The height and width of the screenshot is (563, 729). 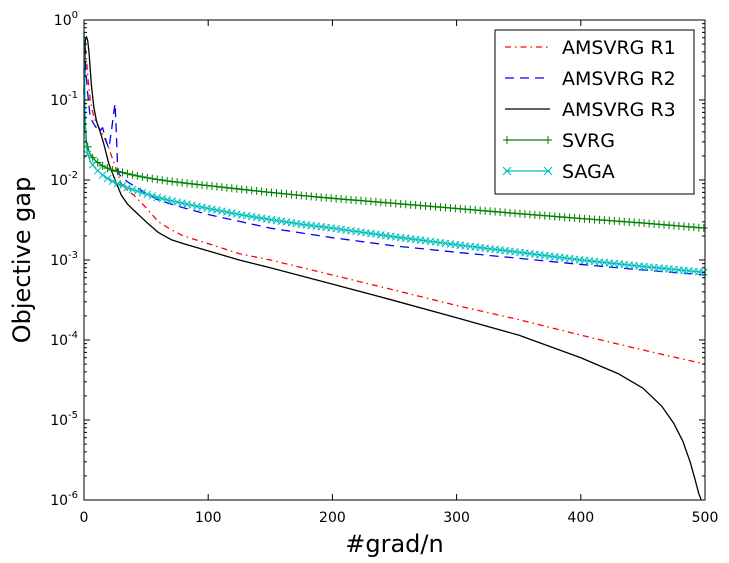 I want to click on legend-entry-amsvrg-r3: AMSVRG R3, so click(x=590, y=110).